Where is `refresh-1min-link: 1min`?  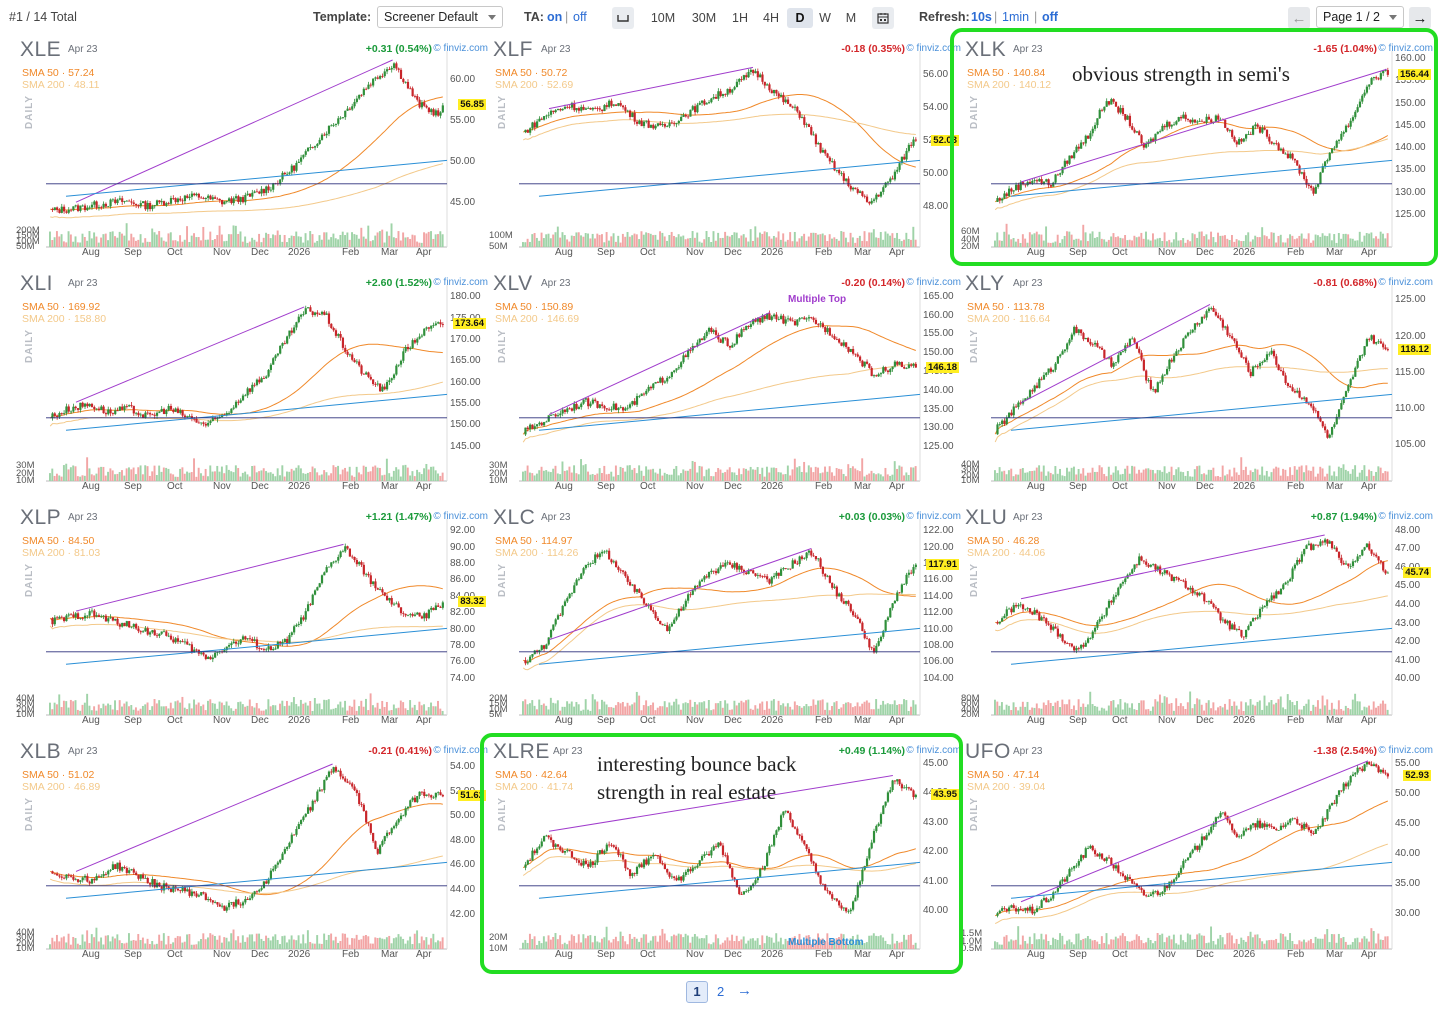 refresh-1min-link: 1min is located at coordinates (1016, 17).